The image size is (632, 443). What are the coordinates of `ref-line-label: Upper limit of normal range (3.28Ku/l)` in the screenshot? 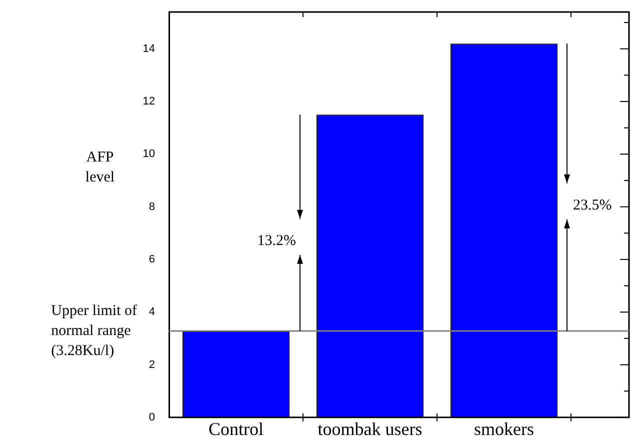 It's located at (94, 330).